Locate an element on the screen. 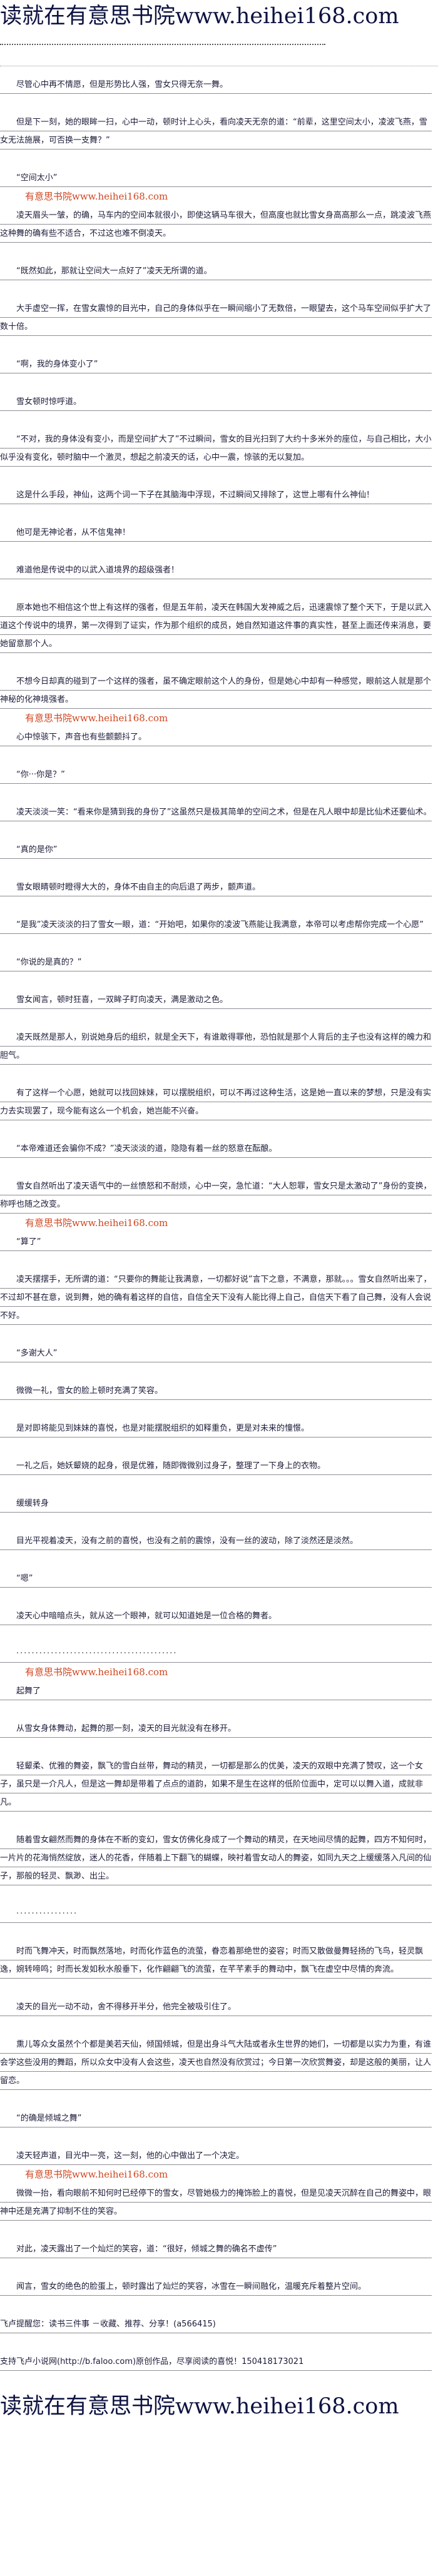 This screenshot has width=438, height=2576. story-paragraph: 尽管心中再不情愿，但是形势比人强，雪女只得无奈一舞。 is located at coordinates (216, 85).